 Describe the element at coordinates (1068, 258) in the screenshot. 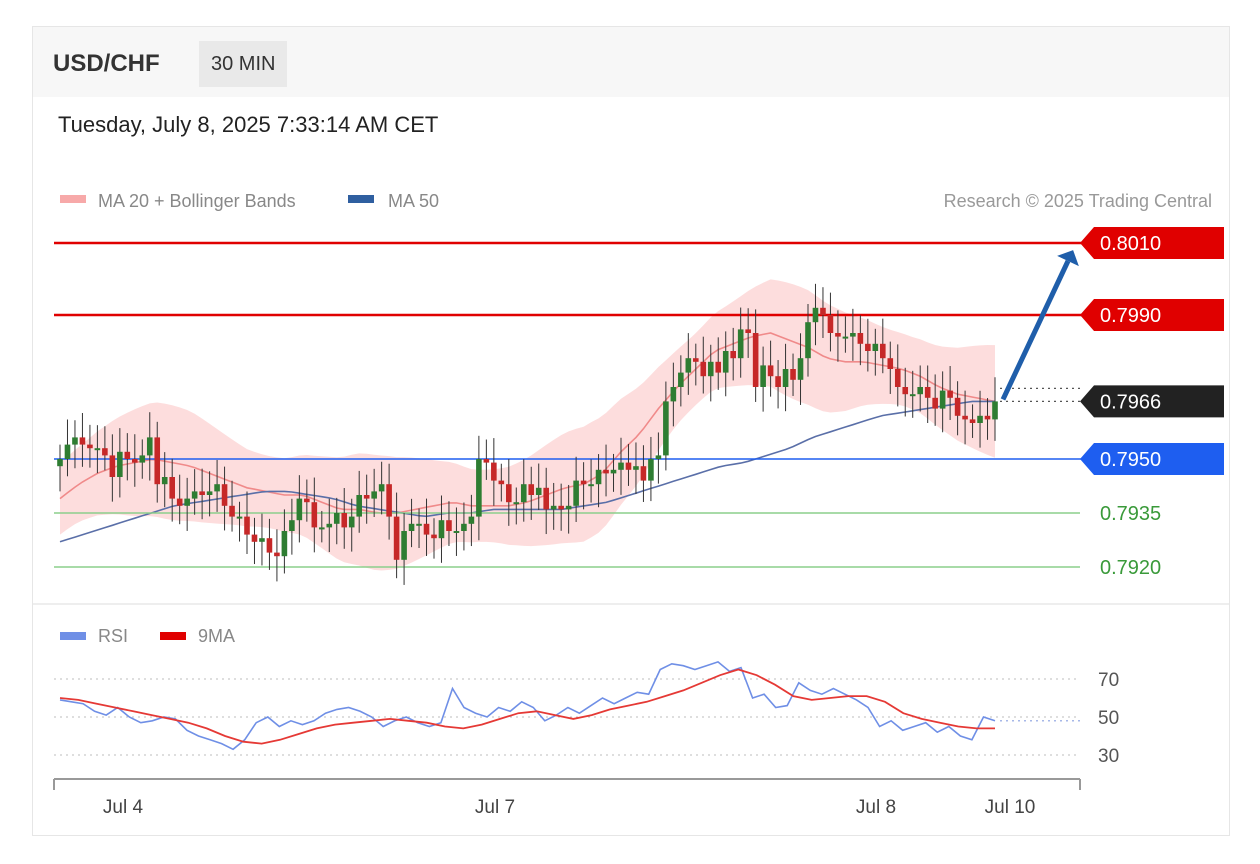

I see `target-arrow-head` at that location.